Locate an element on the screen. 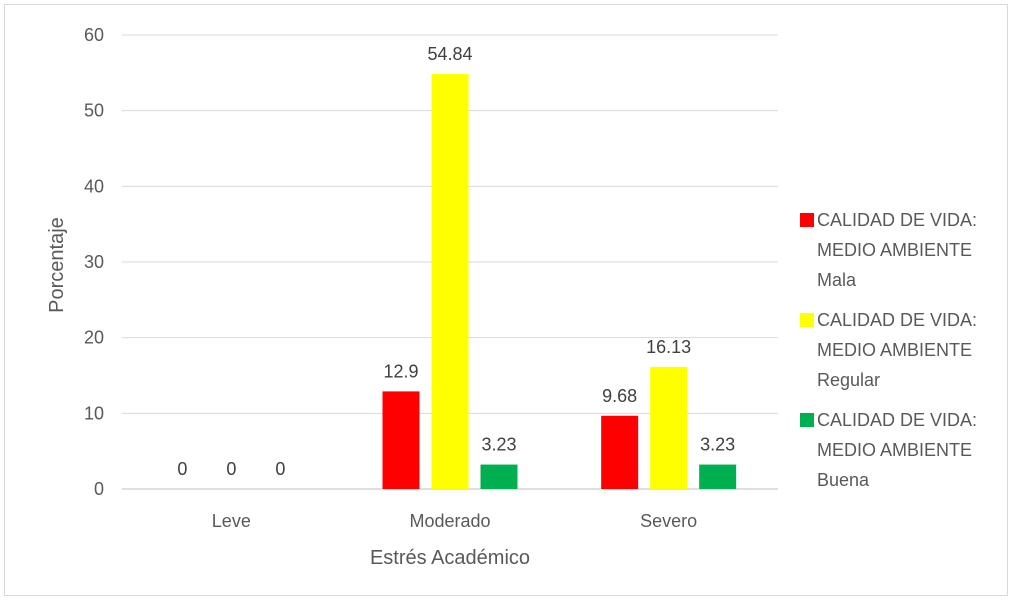 This screenshot has height=601, width=1014. x-category-label: Moderado is located at coordinates (449, 521).